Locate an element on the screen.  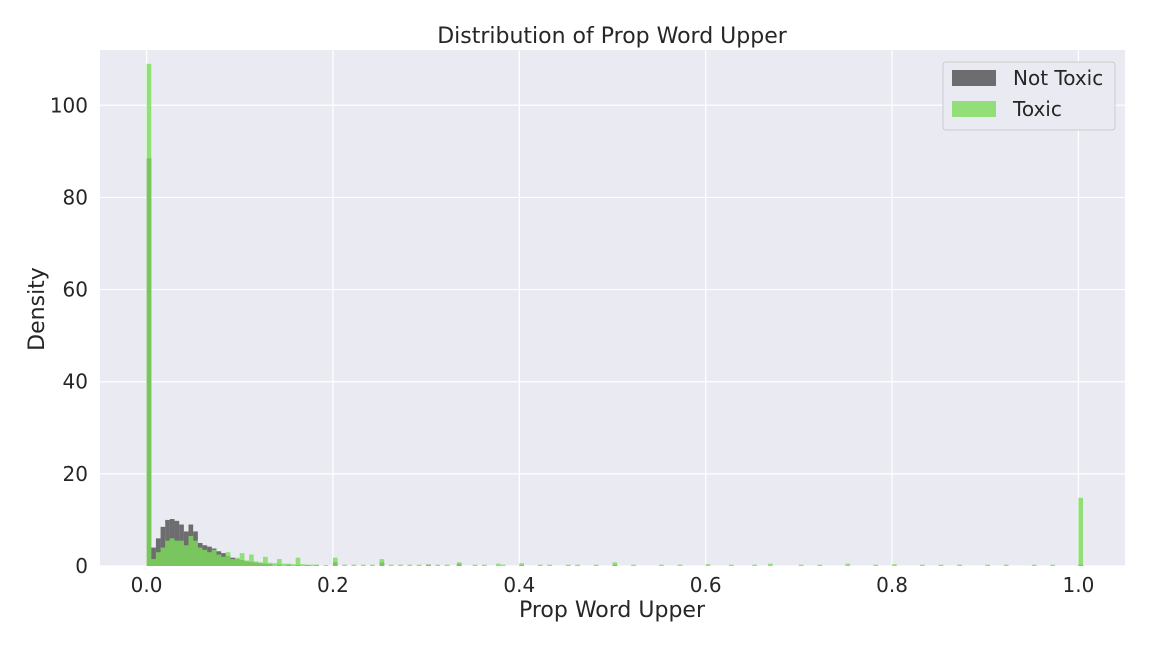
chart-title: Distribution of Prop Word Upper is located at coordinates (612, 36).